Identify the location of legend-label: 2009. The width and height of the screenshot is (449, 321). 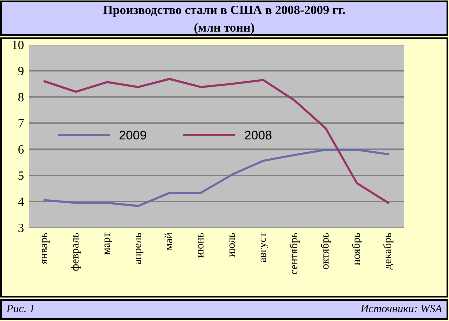
(133, 135).